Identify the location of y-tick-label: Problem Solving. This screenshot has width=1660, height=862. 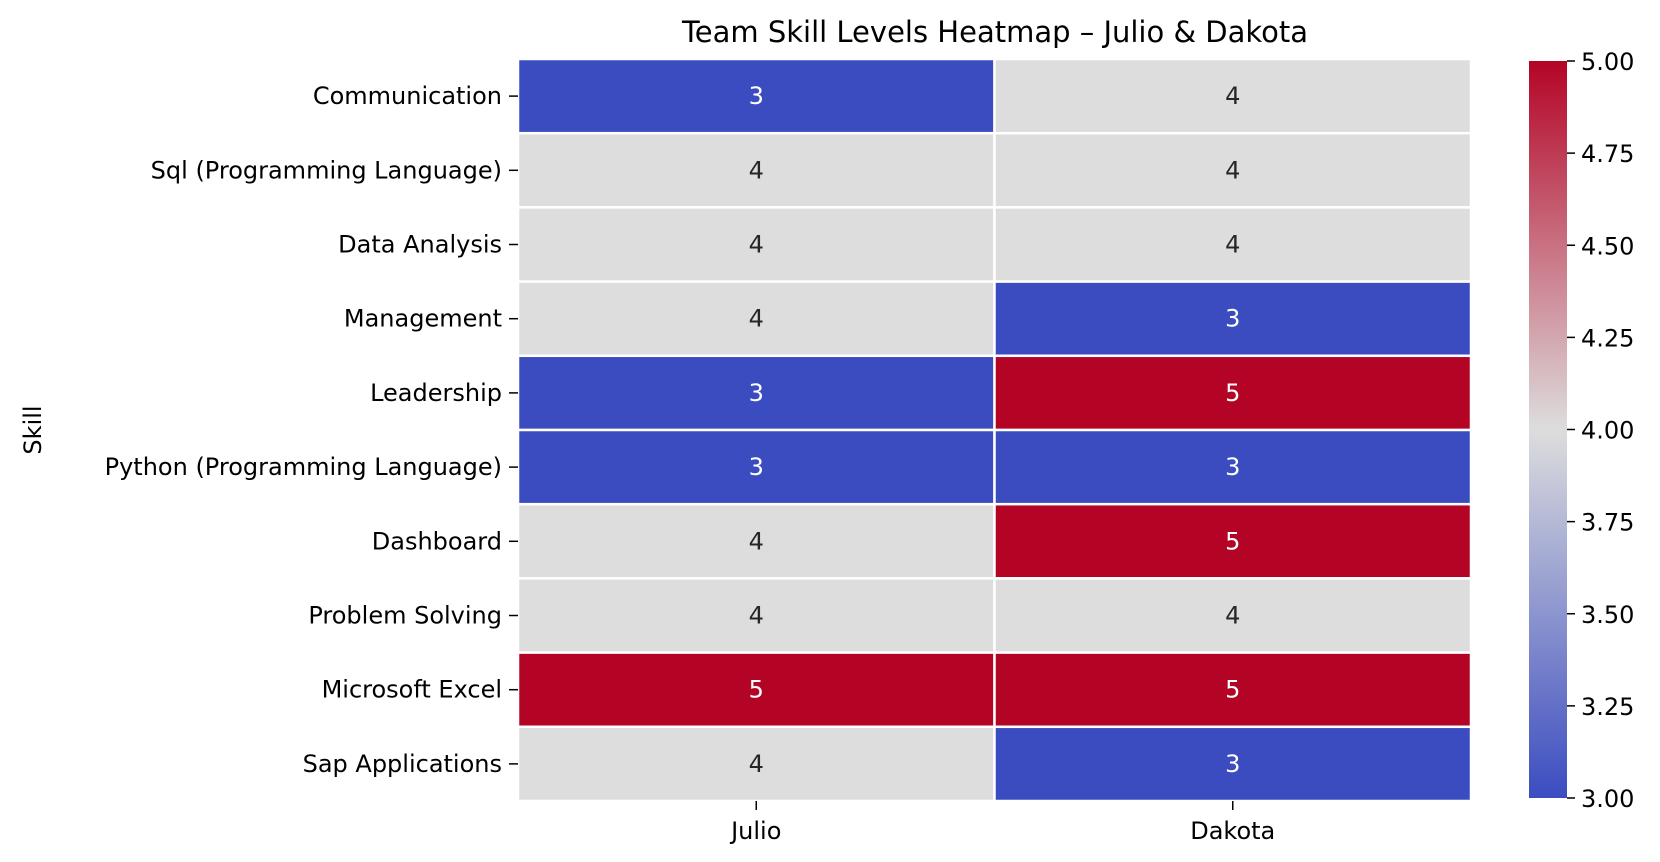
(405, 616).